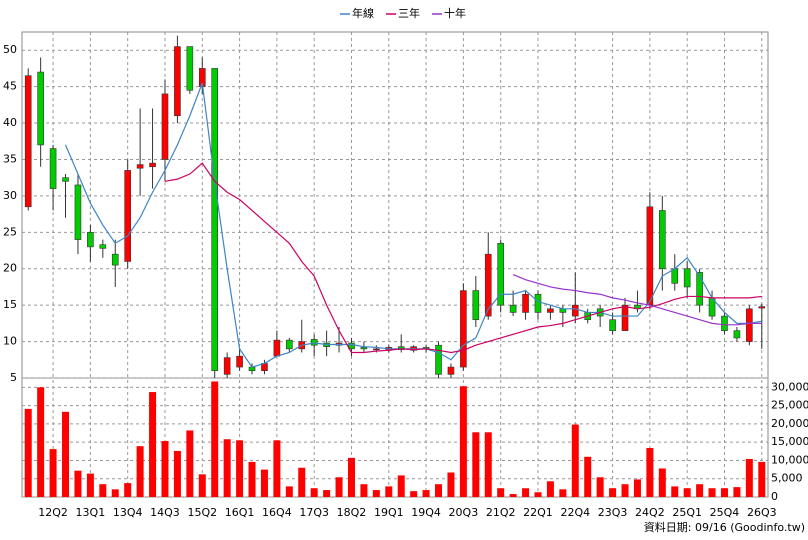 The height and width of the screenshot is (540, 808). I want to click on x-tick-label: 25Q4, so click(725, 512).